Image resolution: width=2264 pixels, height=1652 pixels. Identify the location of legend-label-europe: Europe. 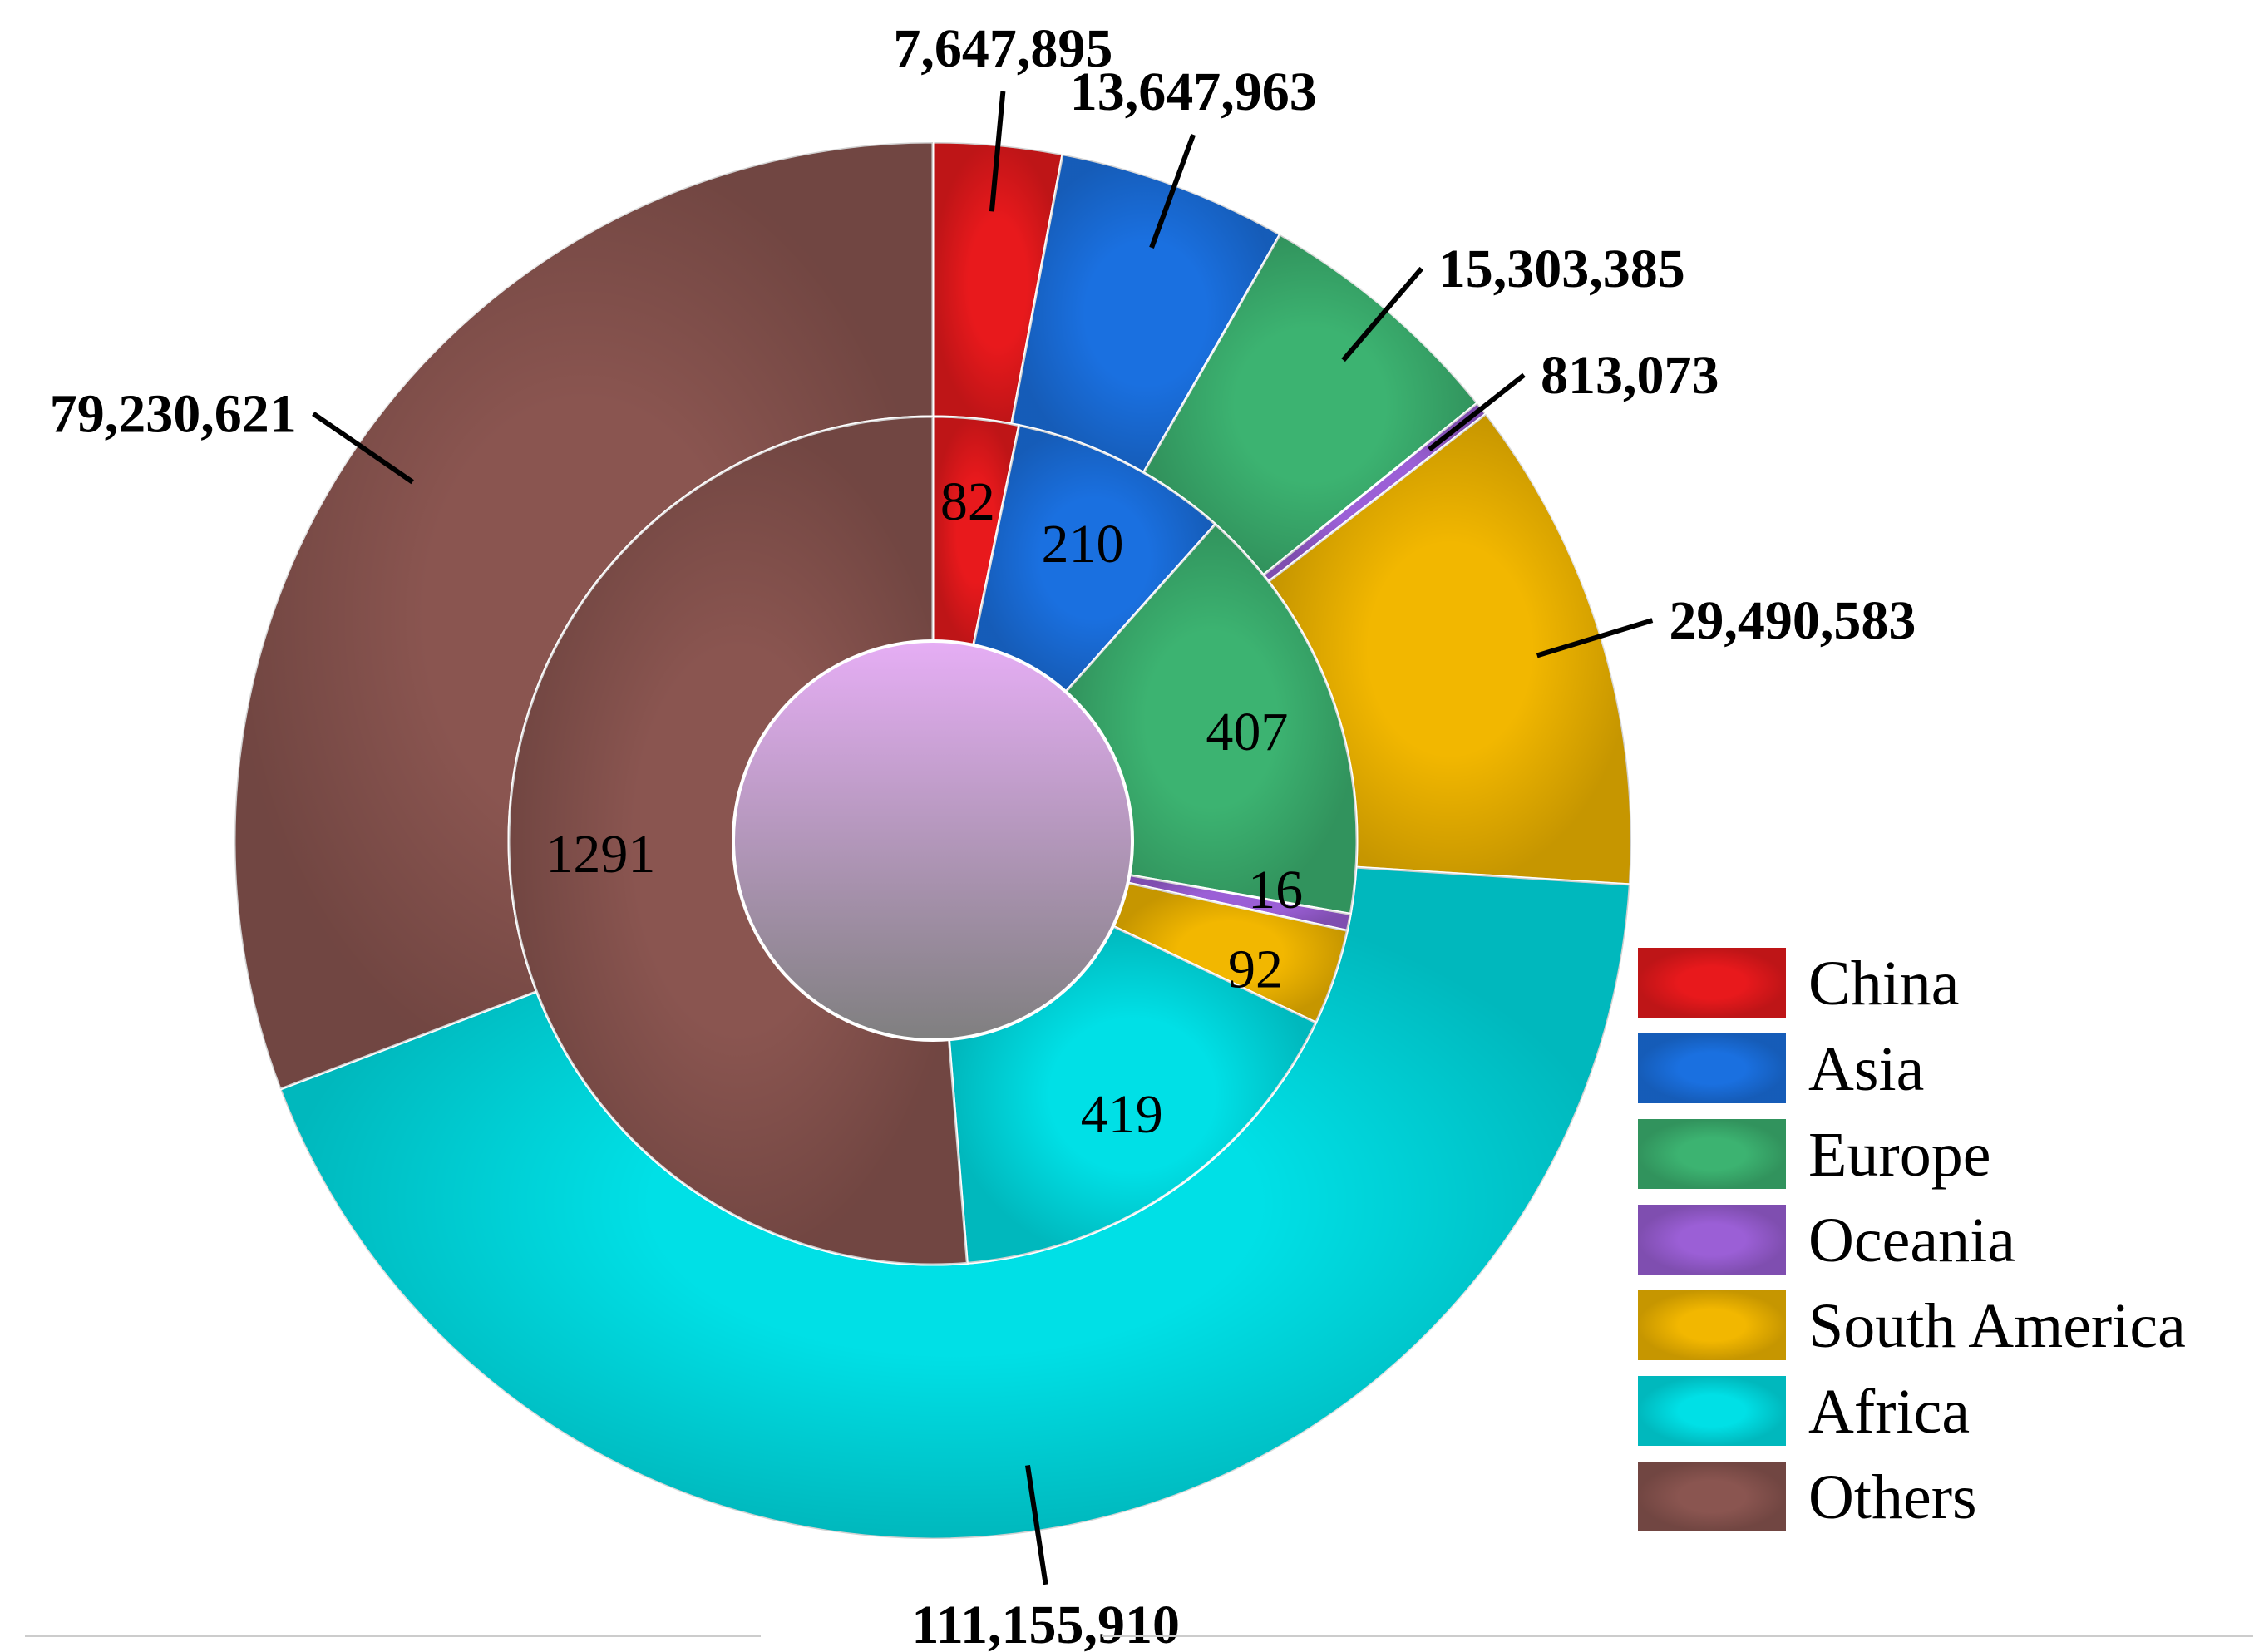
(1899, 1155).